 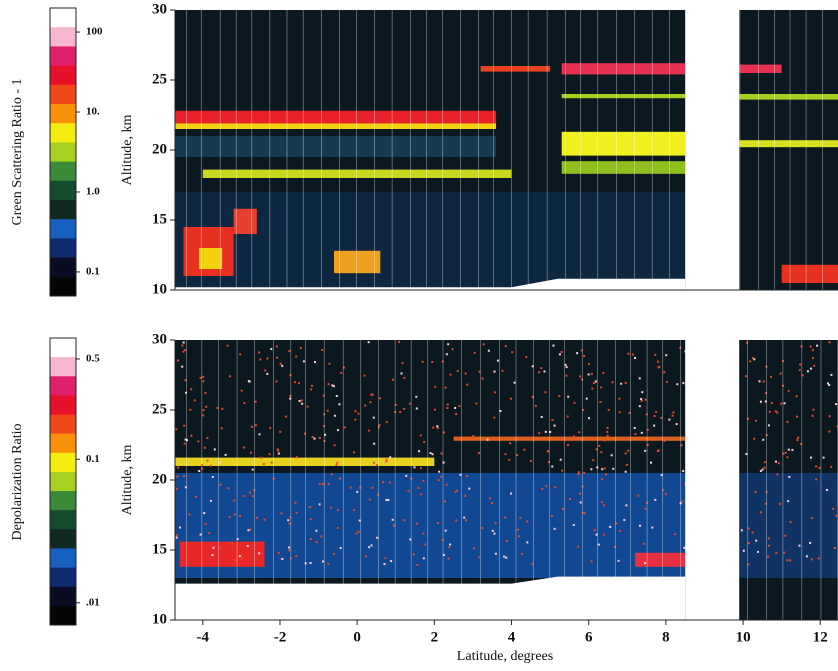 What do you see at coordinates (589, 637) in the screenshot?
I see `x-tick-label: 6` at bounding box center [589, 637].